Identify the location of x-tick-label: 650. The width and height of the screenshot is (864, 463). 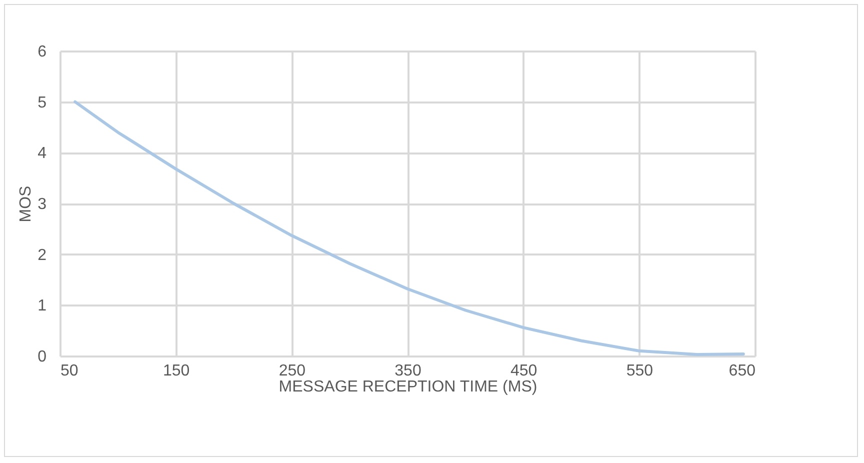
(742, 371).